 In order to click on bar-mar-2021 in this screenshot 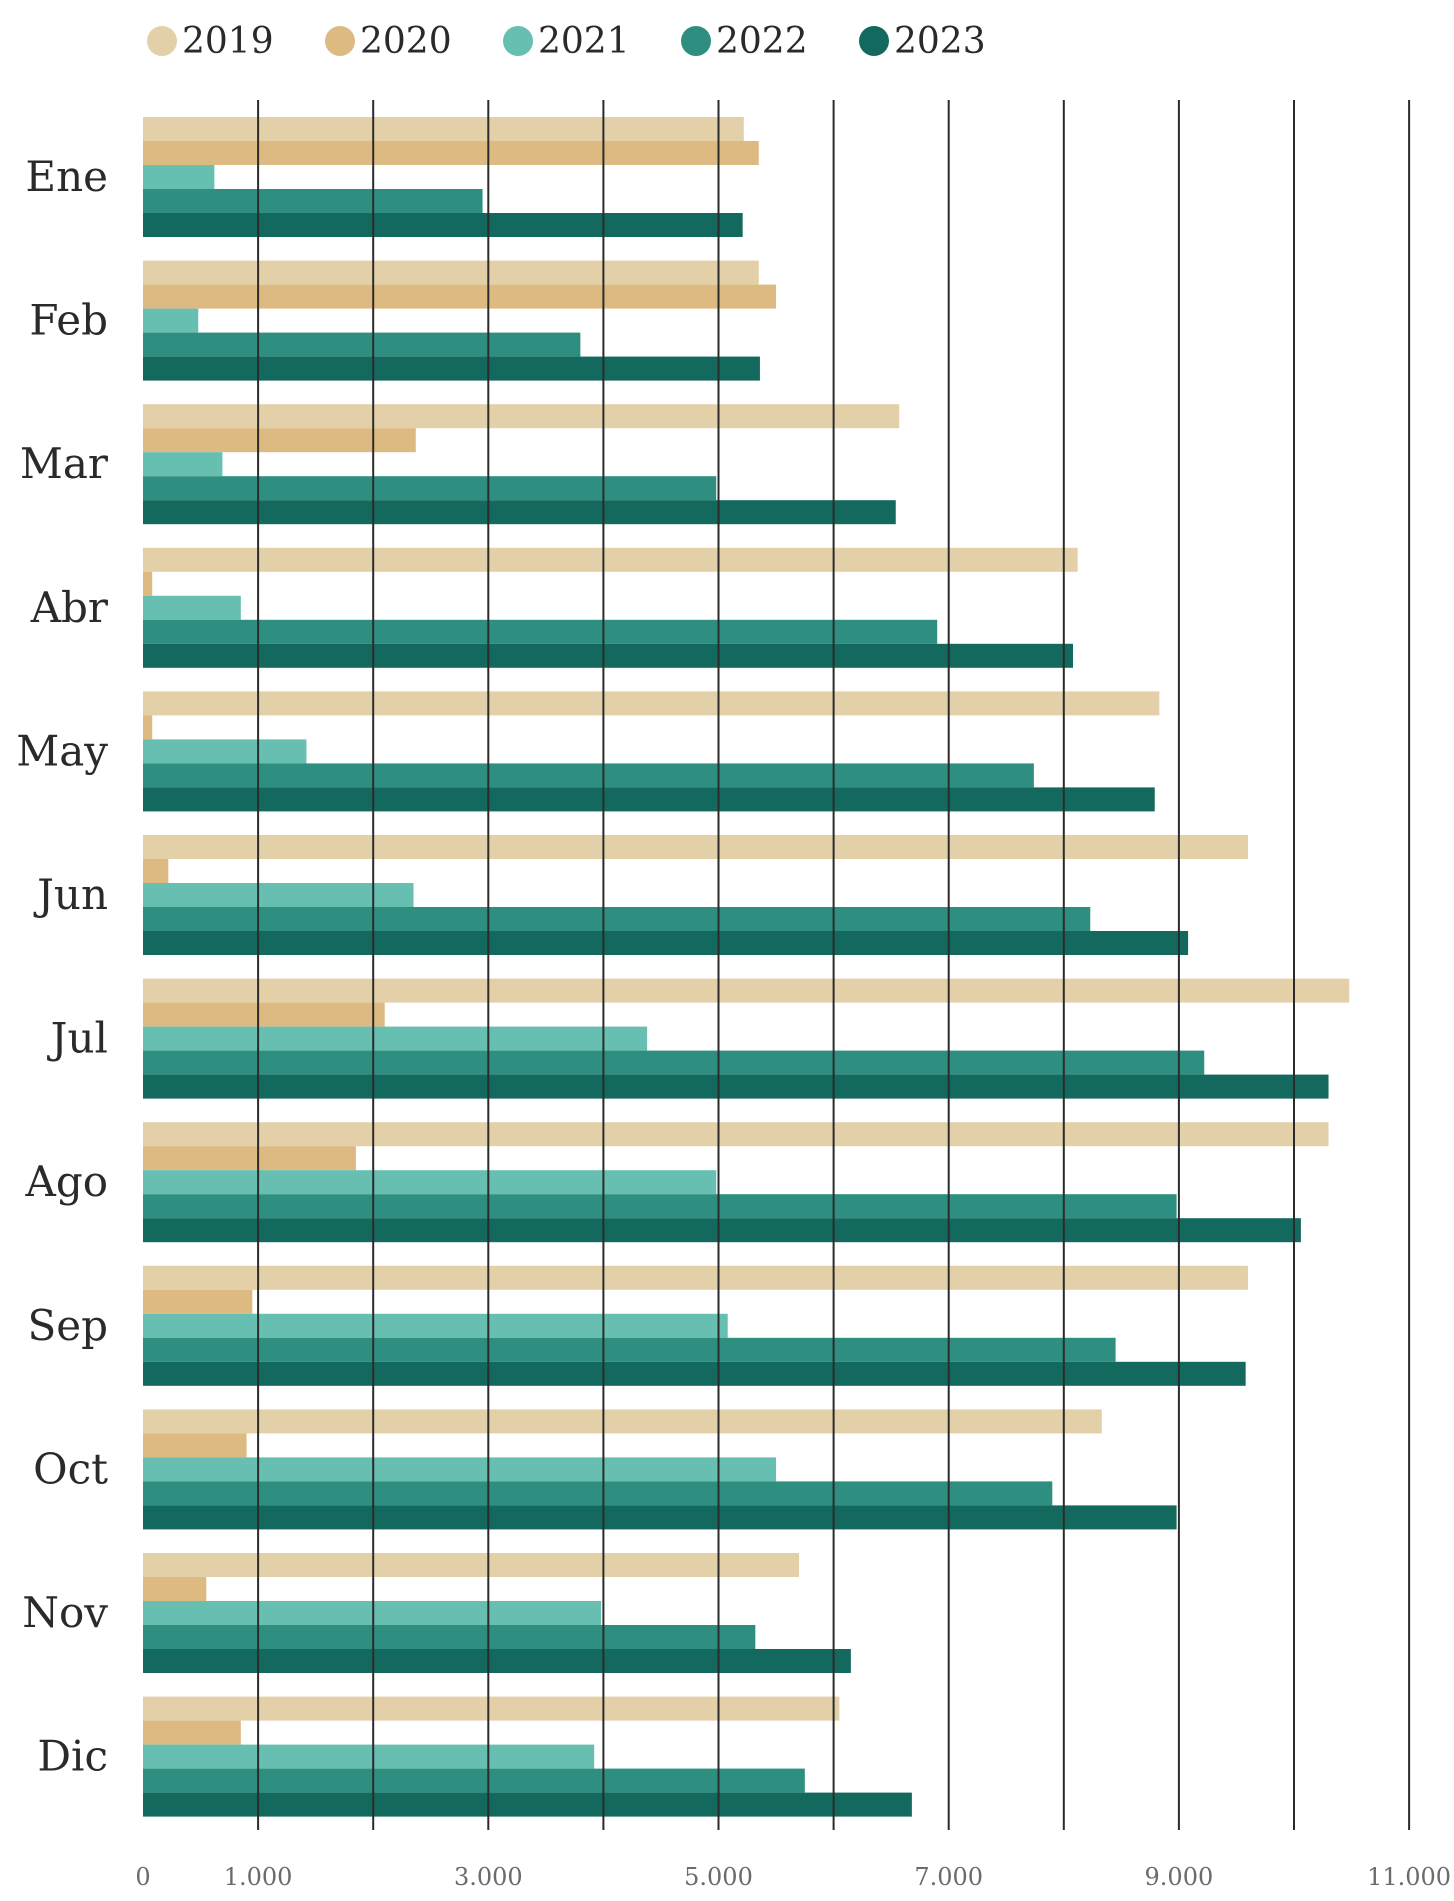, I will do `click(183, 464)`.